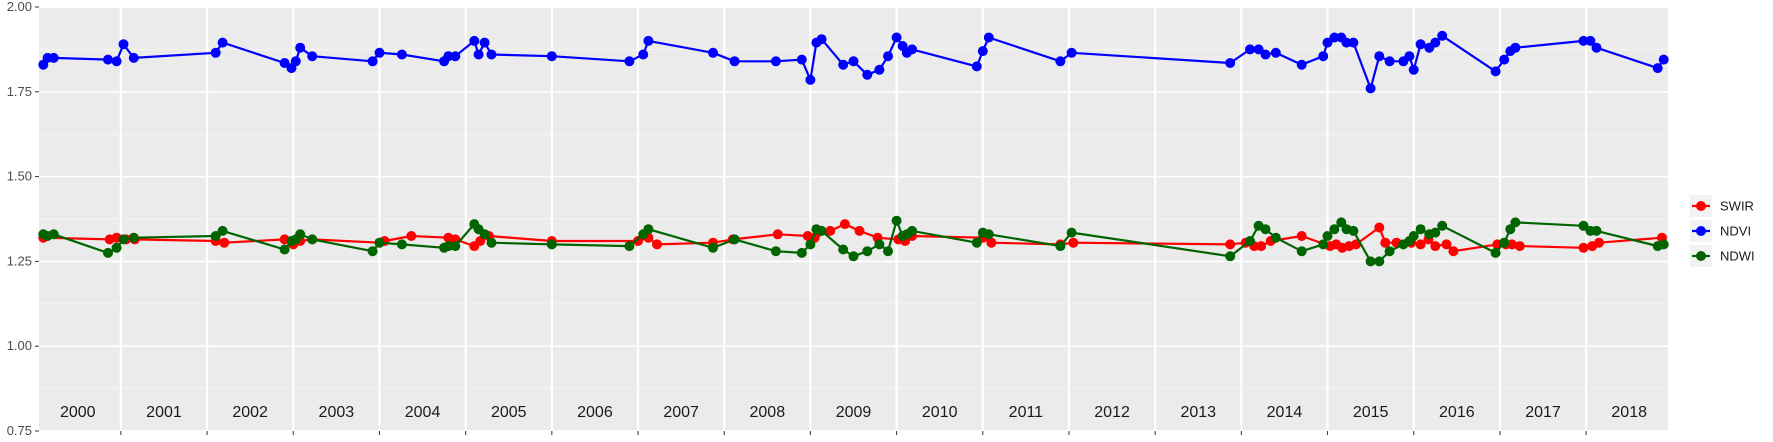  What do you see at coordinates (19, 91) in the screenshot?
I see `y-tick-label: 1.75` at bounding box center [19, 91].